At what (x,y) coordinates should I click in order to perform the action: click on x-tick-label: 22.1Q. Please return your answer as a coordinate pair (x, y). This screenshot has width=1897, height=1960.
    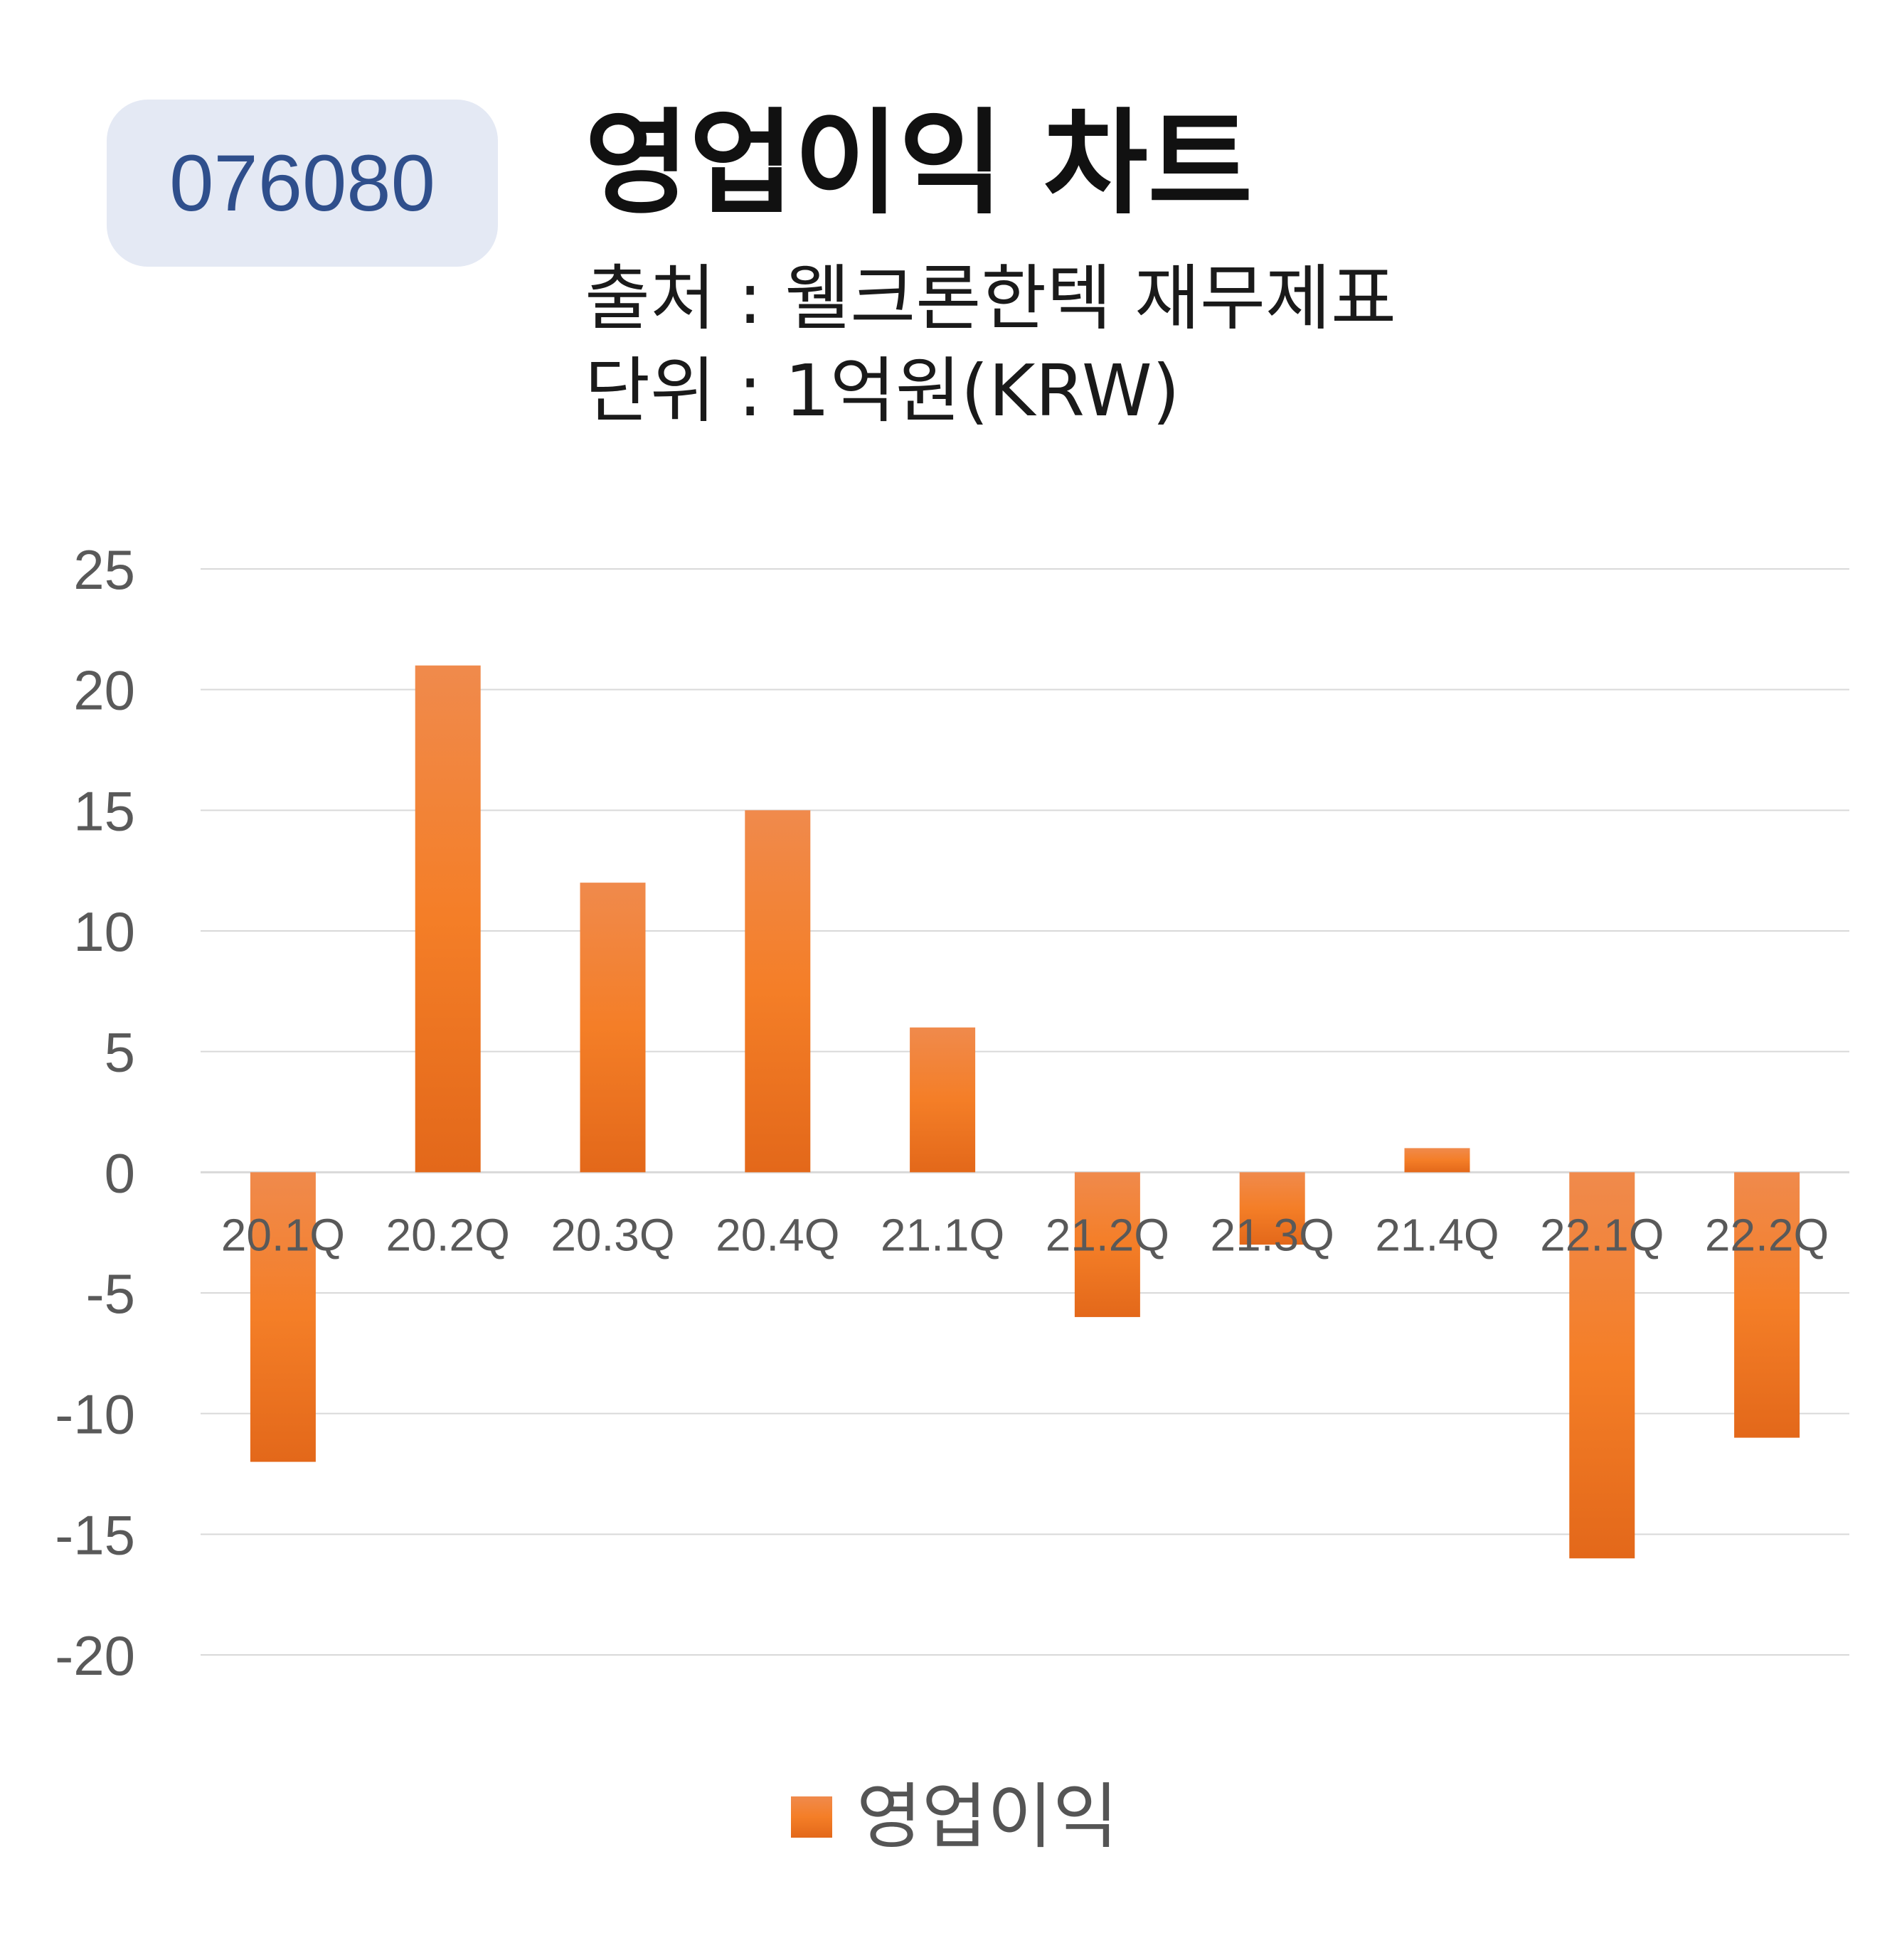
    Looking at the image, I should click on (1602, 1234).